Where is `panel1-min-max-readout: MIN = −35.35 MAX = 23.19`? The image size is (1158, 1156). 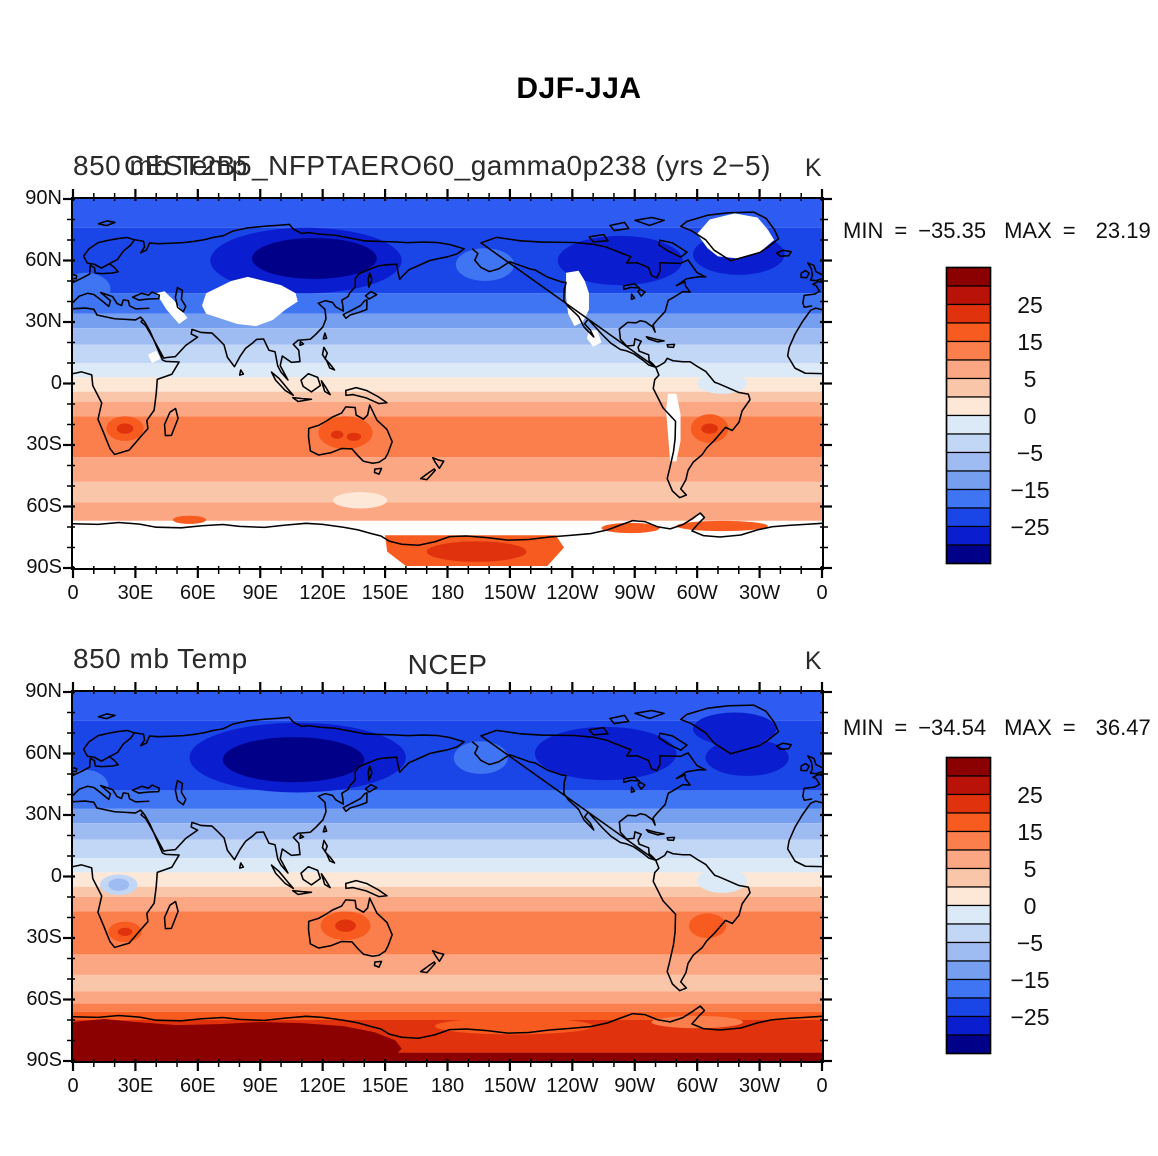
panel1-min-max-readout: MIN = −35.35 MAX = 23.19 is located at coordinates (997, 231).